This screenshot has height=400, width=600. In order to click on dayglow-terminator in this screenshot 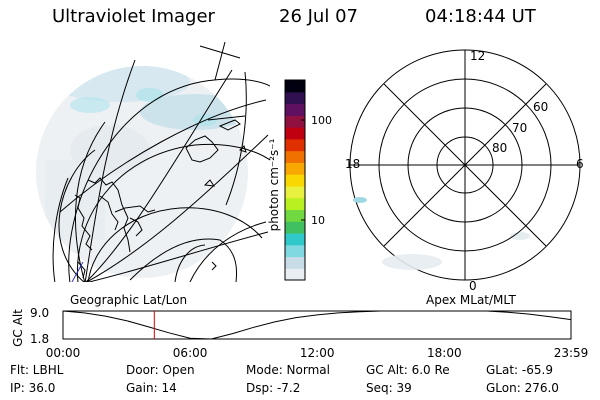, I will do `click(77, 271)`.